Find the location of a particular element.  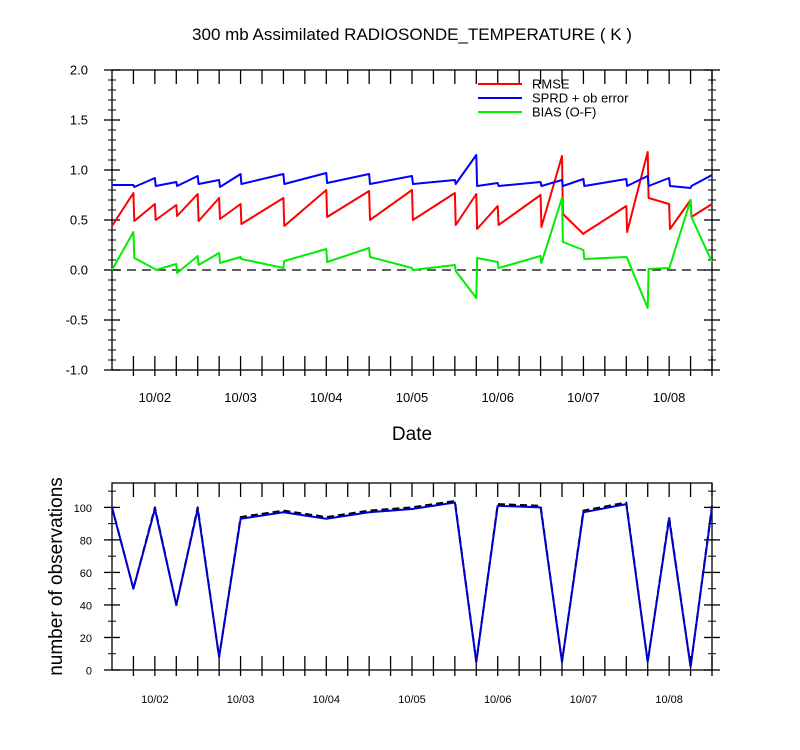

y-tick-label: 80 is located at coordinates (86, 541).